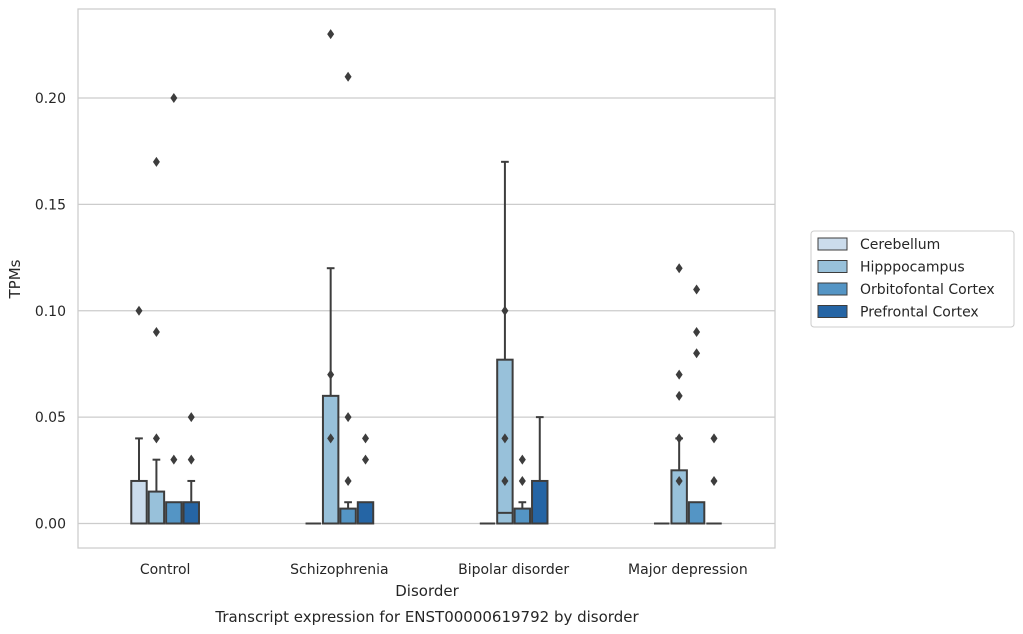  What do you see at coordinates (912, 268) in the screenshot?
I see `legend-label: Hipppocampus` at bounding box center [912, 268].